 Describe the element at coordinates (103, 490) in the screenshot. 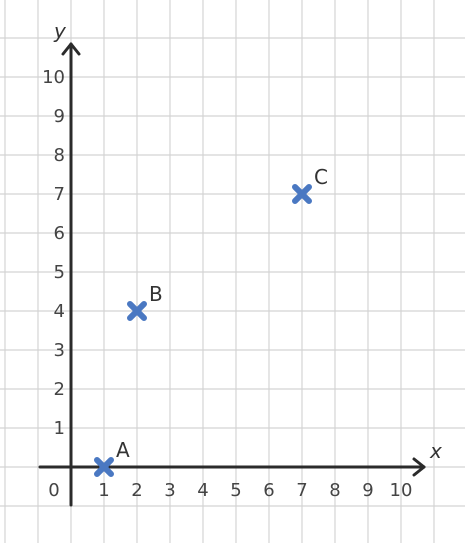

I see `x-tick-label: 1` at that location.